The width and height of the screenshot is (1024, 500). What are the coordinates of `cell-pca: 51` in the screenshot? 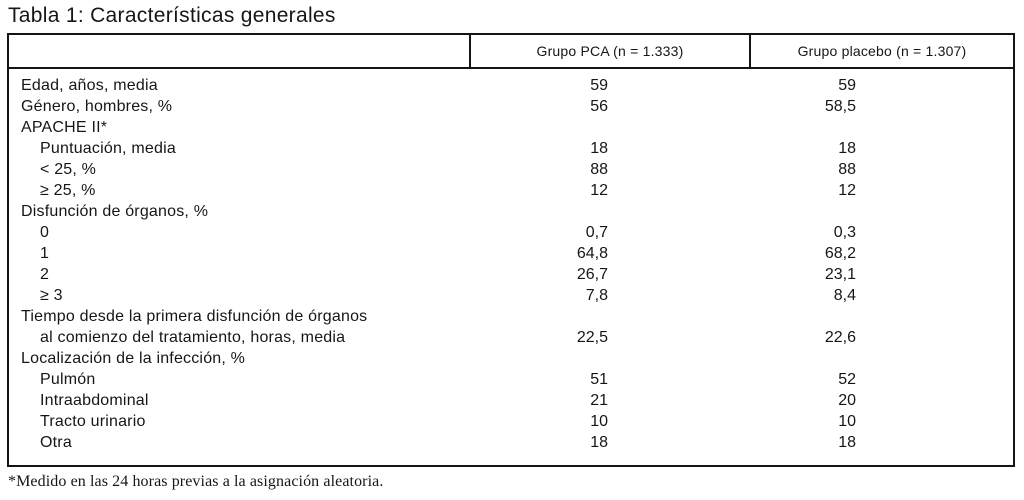 It's located at (599, 379).